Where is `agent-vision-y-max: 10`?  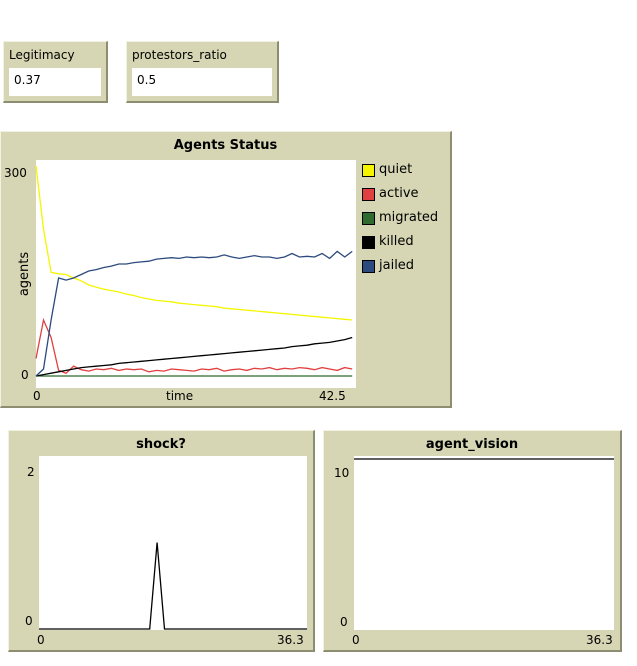 agent-vision-y-max: 10 is located at coordinates (341, 473).